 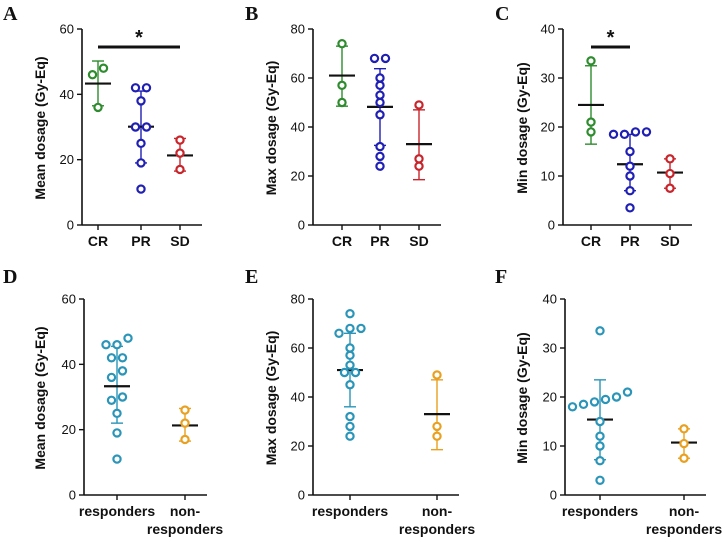 What do you see at coordinates (298, 348) in the screenshot?
I see `y-tick-label: 60` at bounding box center [298, 348].